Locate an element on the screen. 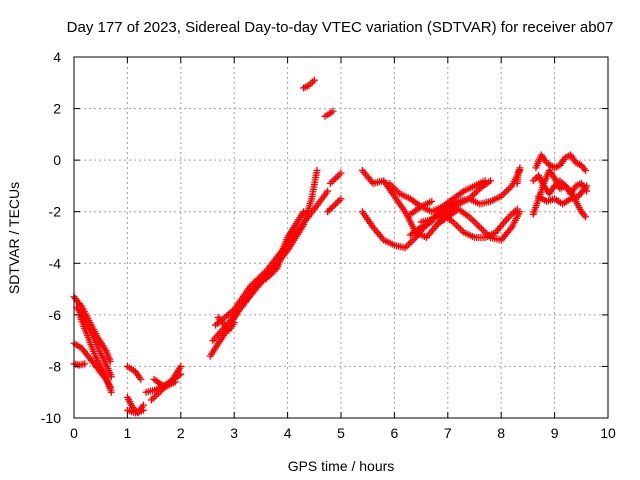 Image resolution: width=640 pixels, height=480 pixels. y-tick-label: -8 is located at coordinates (55, 366).